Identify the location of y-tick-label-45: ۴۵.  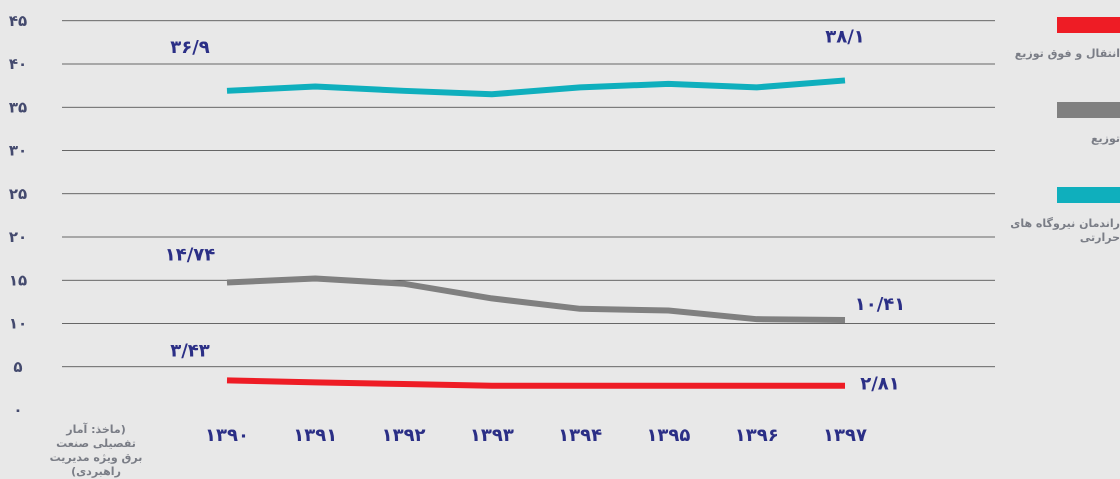
(18, 21).